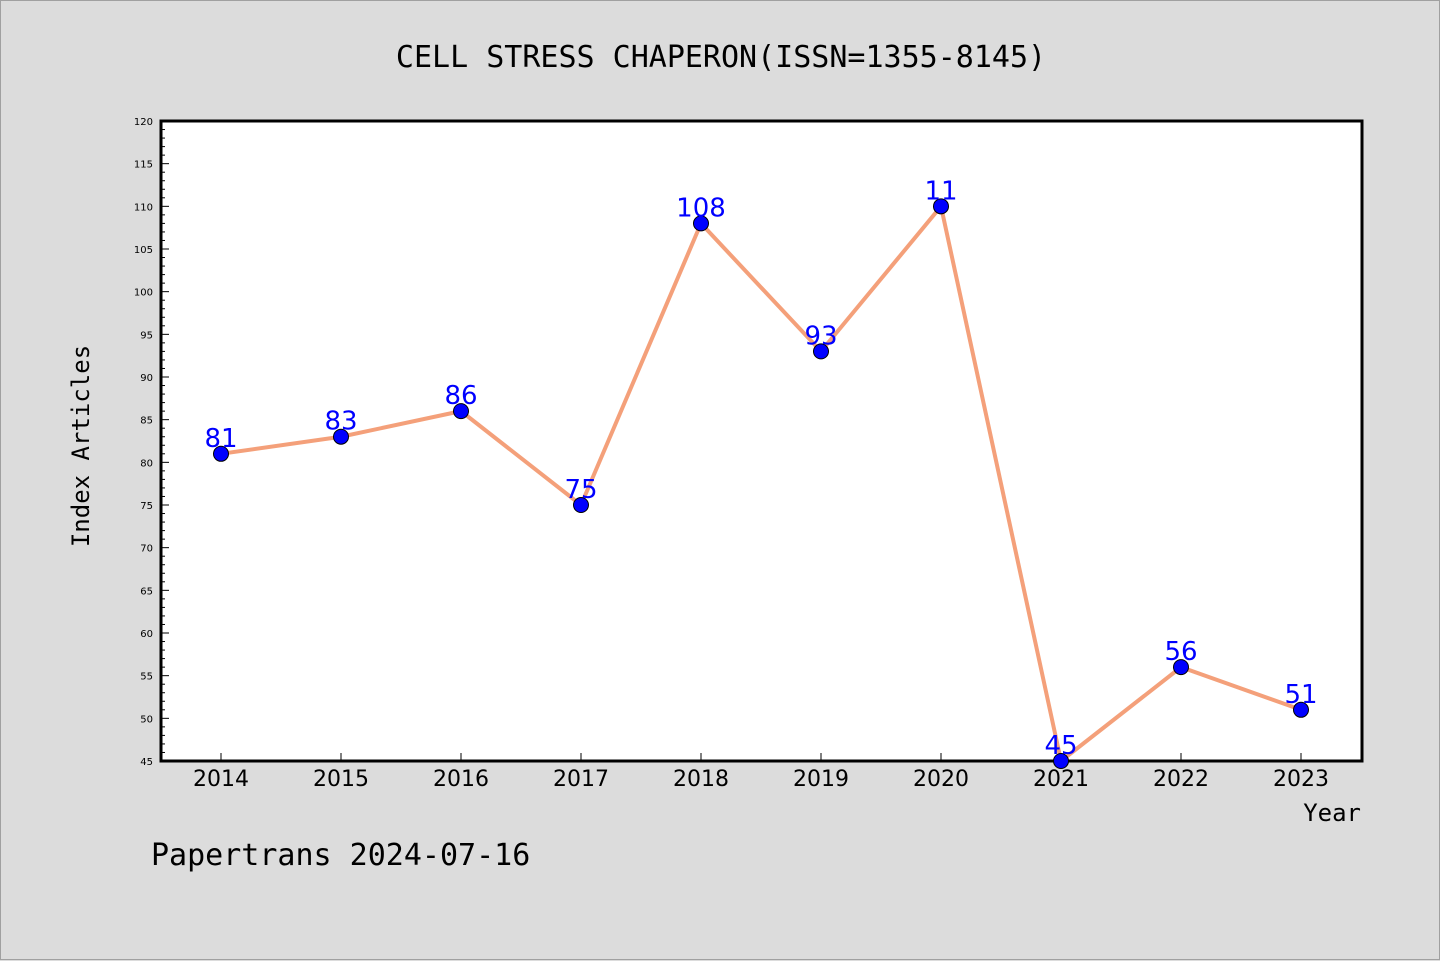 The image size is (1440, 961). What do you see at coordinates (146, 762) in the screenshot?
I see `y-tick-label: 45` at bounding box center [146, 762].